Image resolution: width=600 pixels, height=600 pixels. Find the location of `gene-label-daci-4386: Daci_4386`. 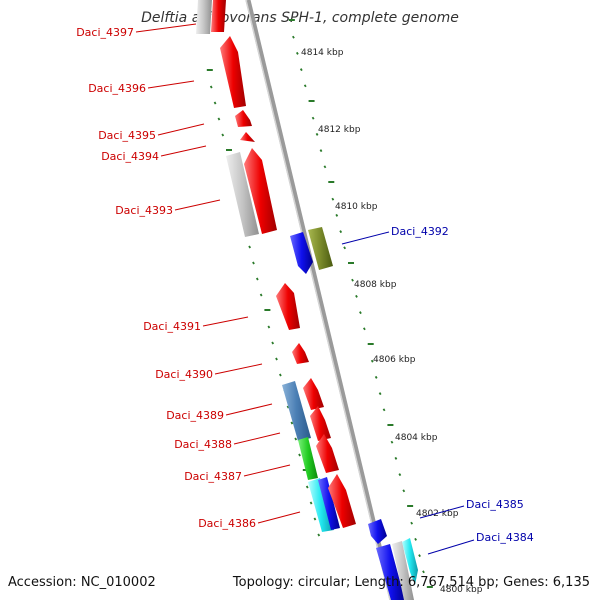

gene-label-daci-4386: Daci_4386 is located at coordinates (227, 523).